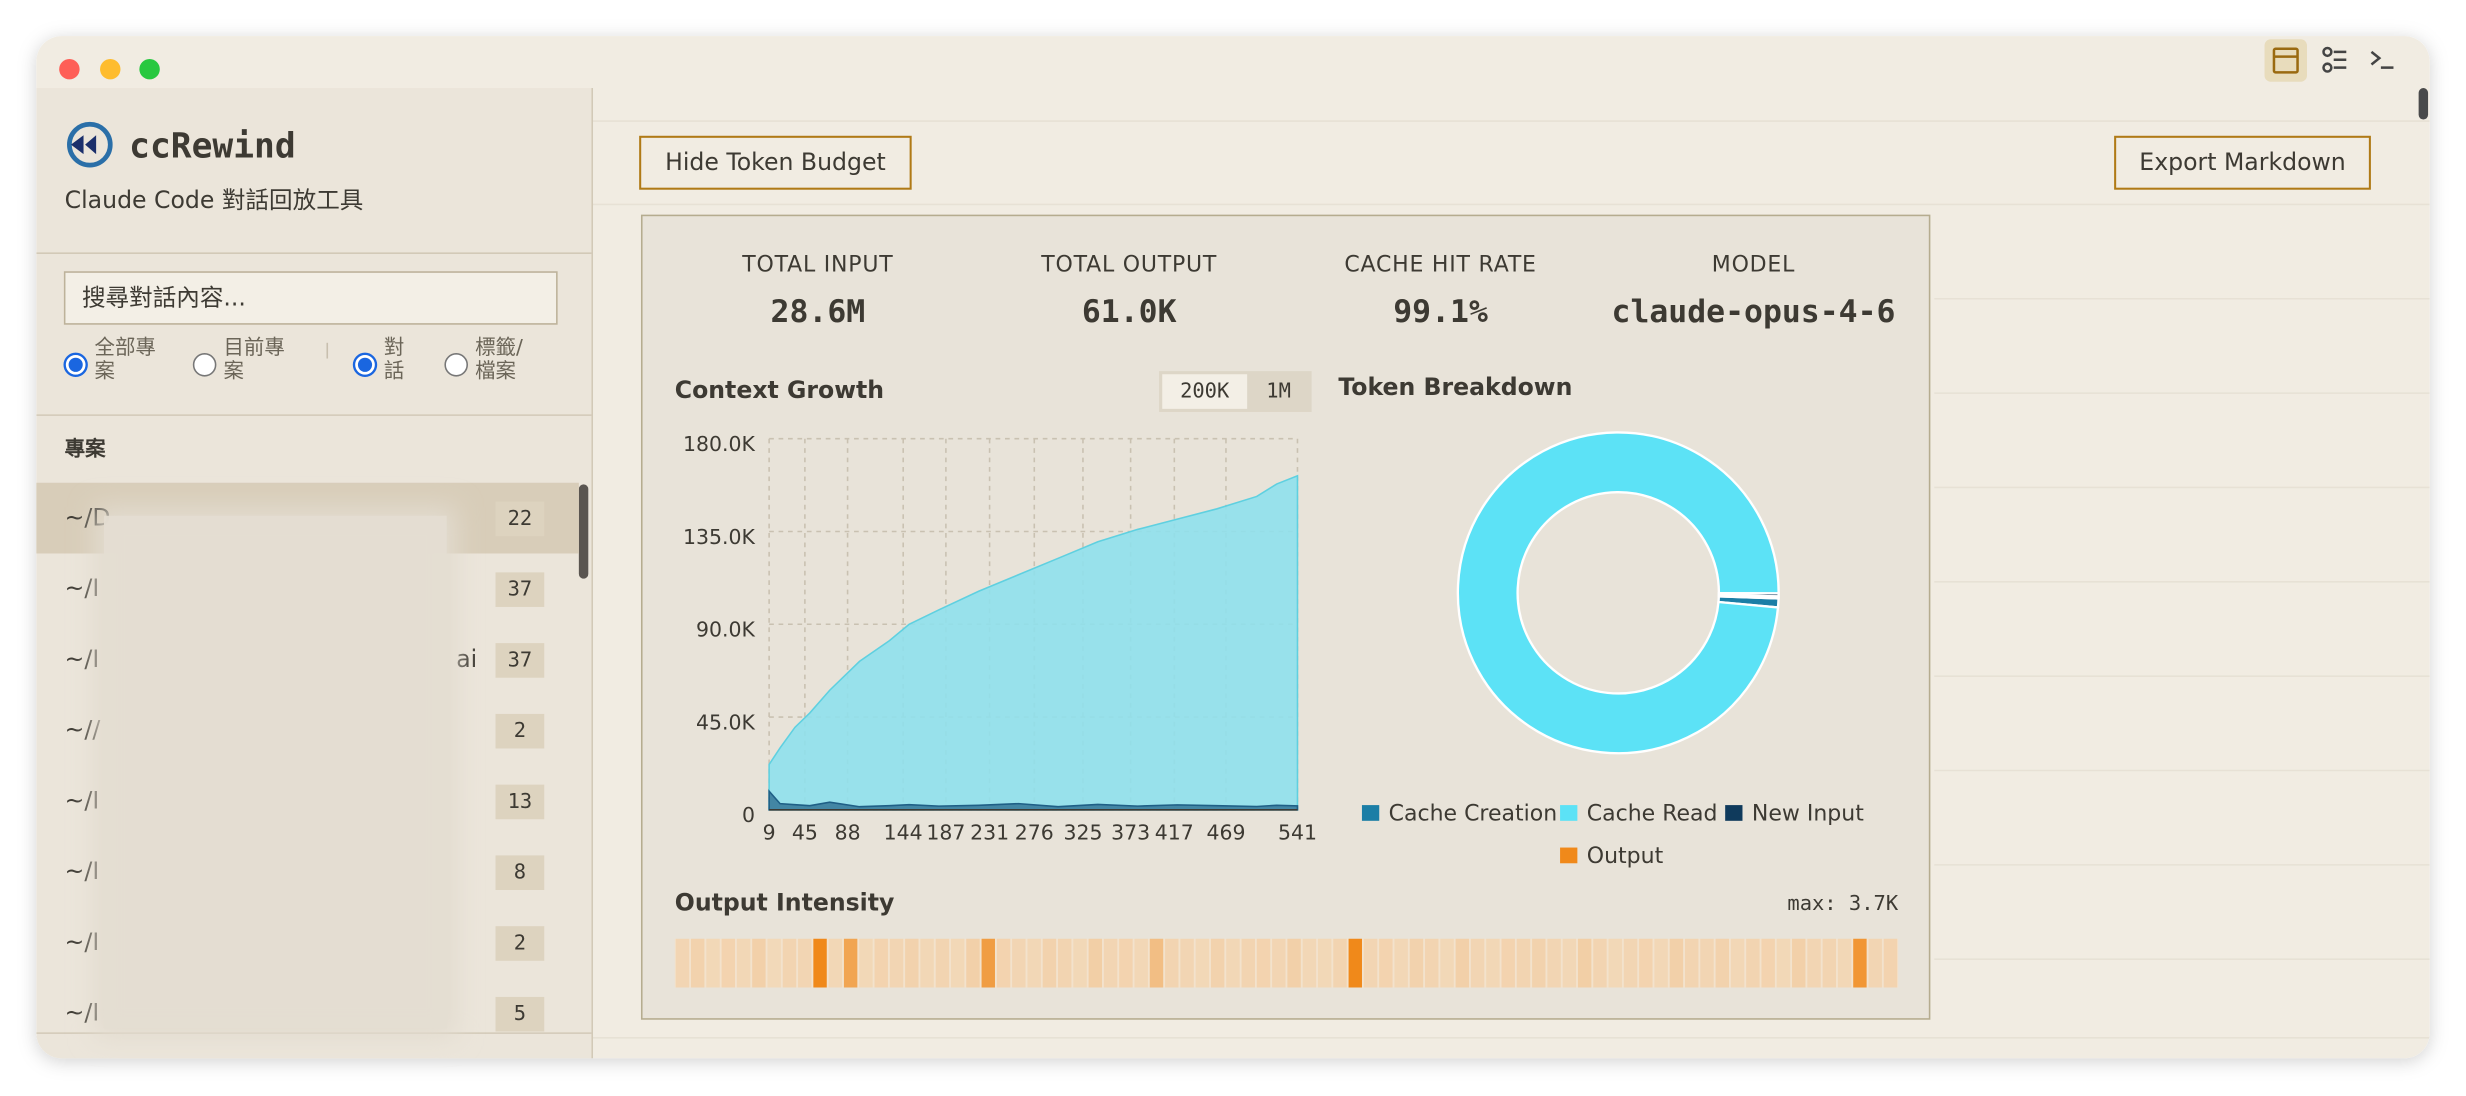 This screenshot has width=2466, height=1096. Describe the element at coordinates (805, 832) in the screenshot. I see `x-tick-label: 45` at that location.